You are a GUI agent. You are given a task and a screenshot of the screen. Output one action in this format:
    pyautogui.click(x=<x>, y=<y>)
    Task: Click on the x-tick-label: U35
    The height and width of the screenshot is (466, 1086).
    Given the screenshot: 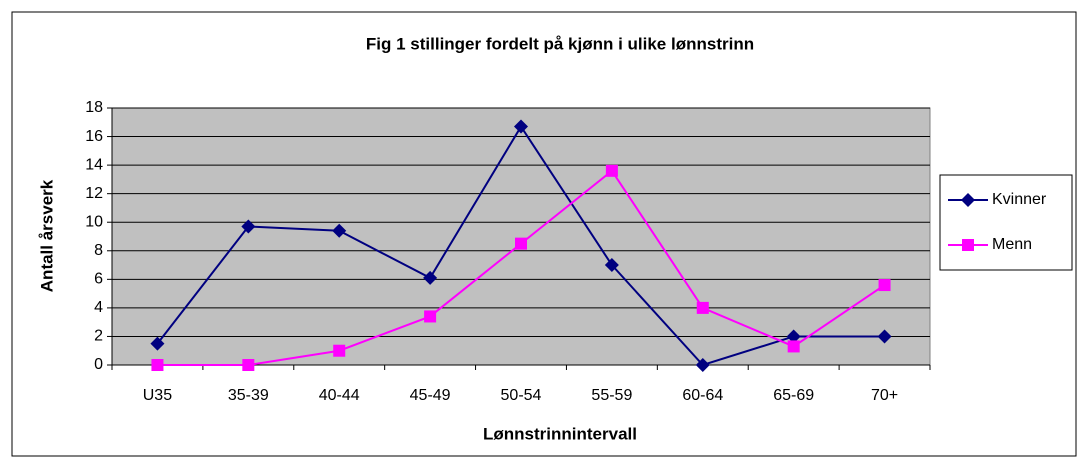 What is the action you would take?
    pyautogui.click(x=157, y=395)
    